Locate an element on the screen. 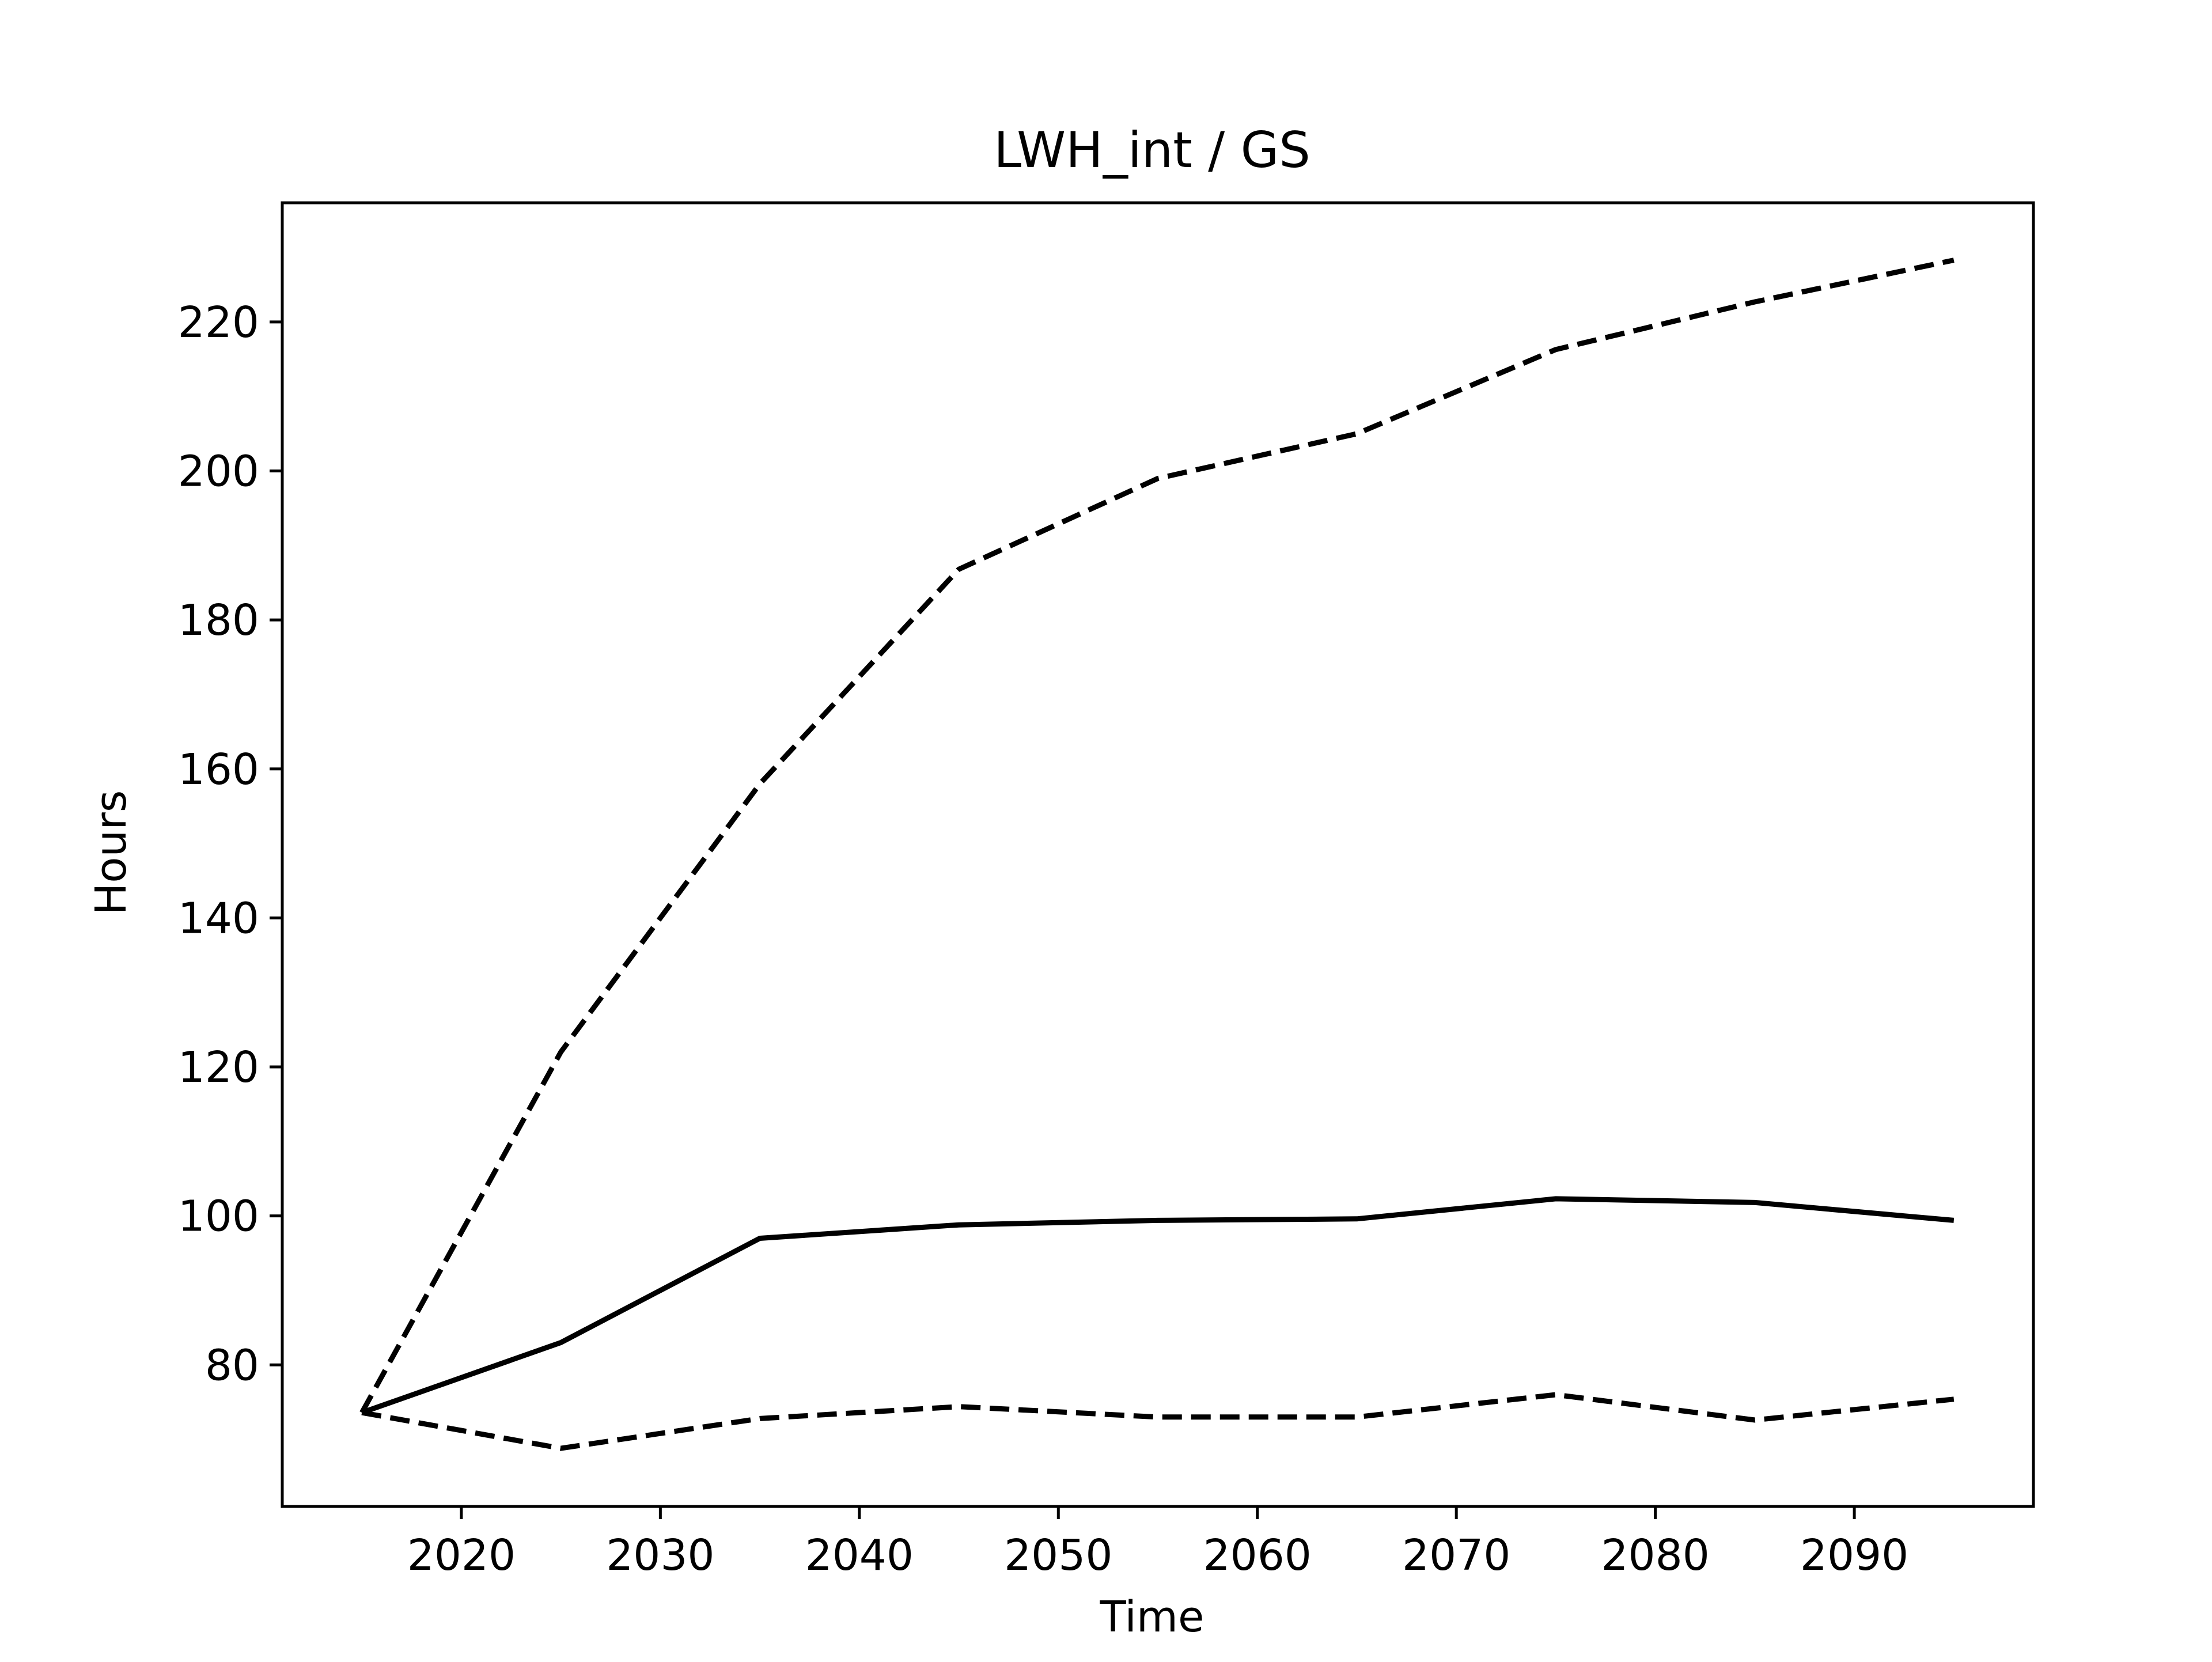 This screenshot has height=1662, width=2212. y-tick-label: 220 is located at coordinates (218, 323).